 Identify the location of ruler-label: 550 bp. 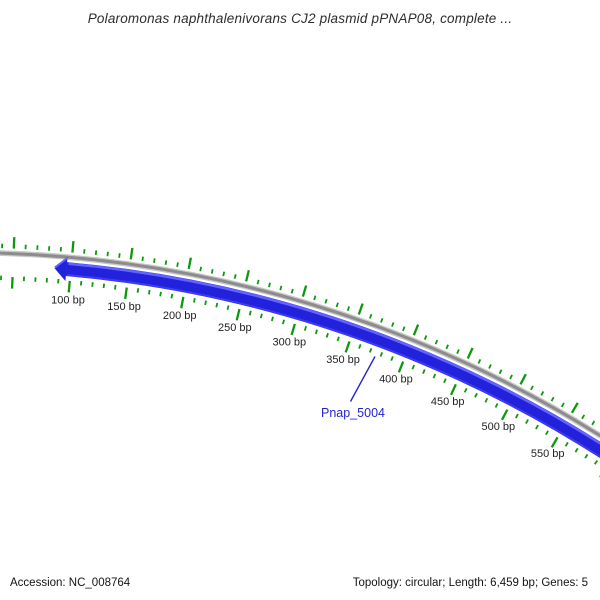
(548, 454).